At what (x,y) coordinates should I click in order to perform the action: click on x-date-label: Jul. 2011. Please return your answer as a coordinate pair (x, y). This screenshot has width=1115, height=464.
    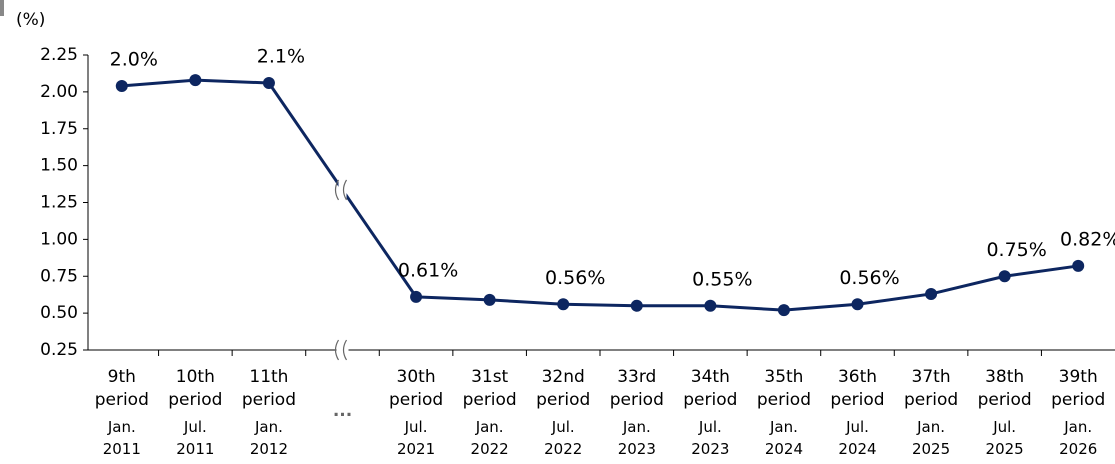
    Looking at the image, I should click on (195, 438).